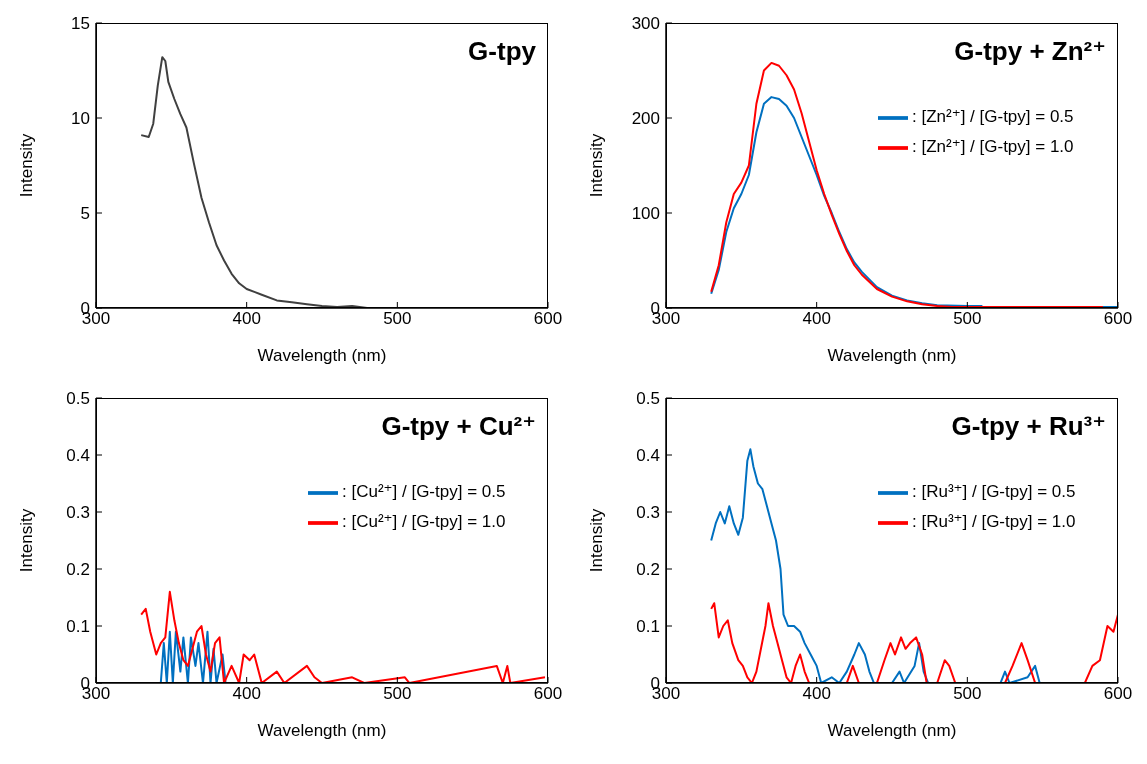 Image resolution: width=1147 pixels, height=764 pixels. I want to click on y-tick-label: 5, so click(85, 214).